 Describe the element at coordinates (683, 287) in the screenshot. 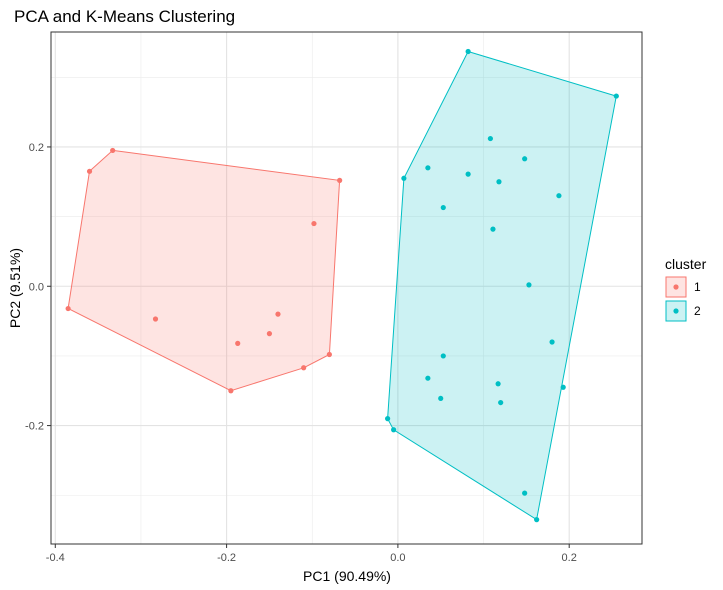

I see `legend-item-1: 1` at that location.